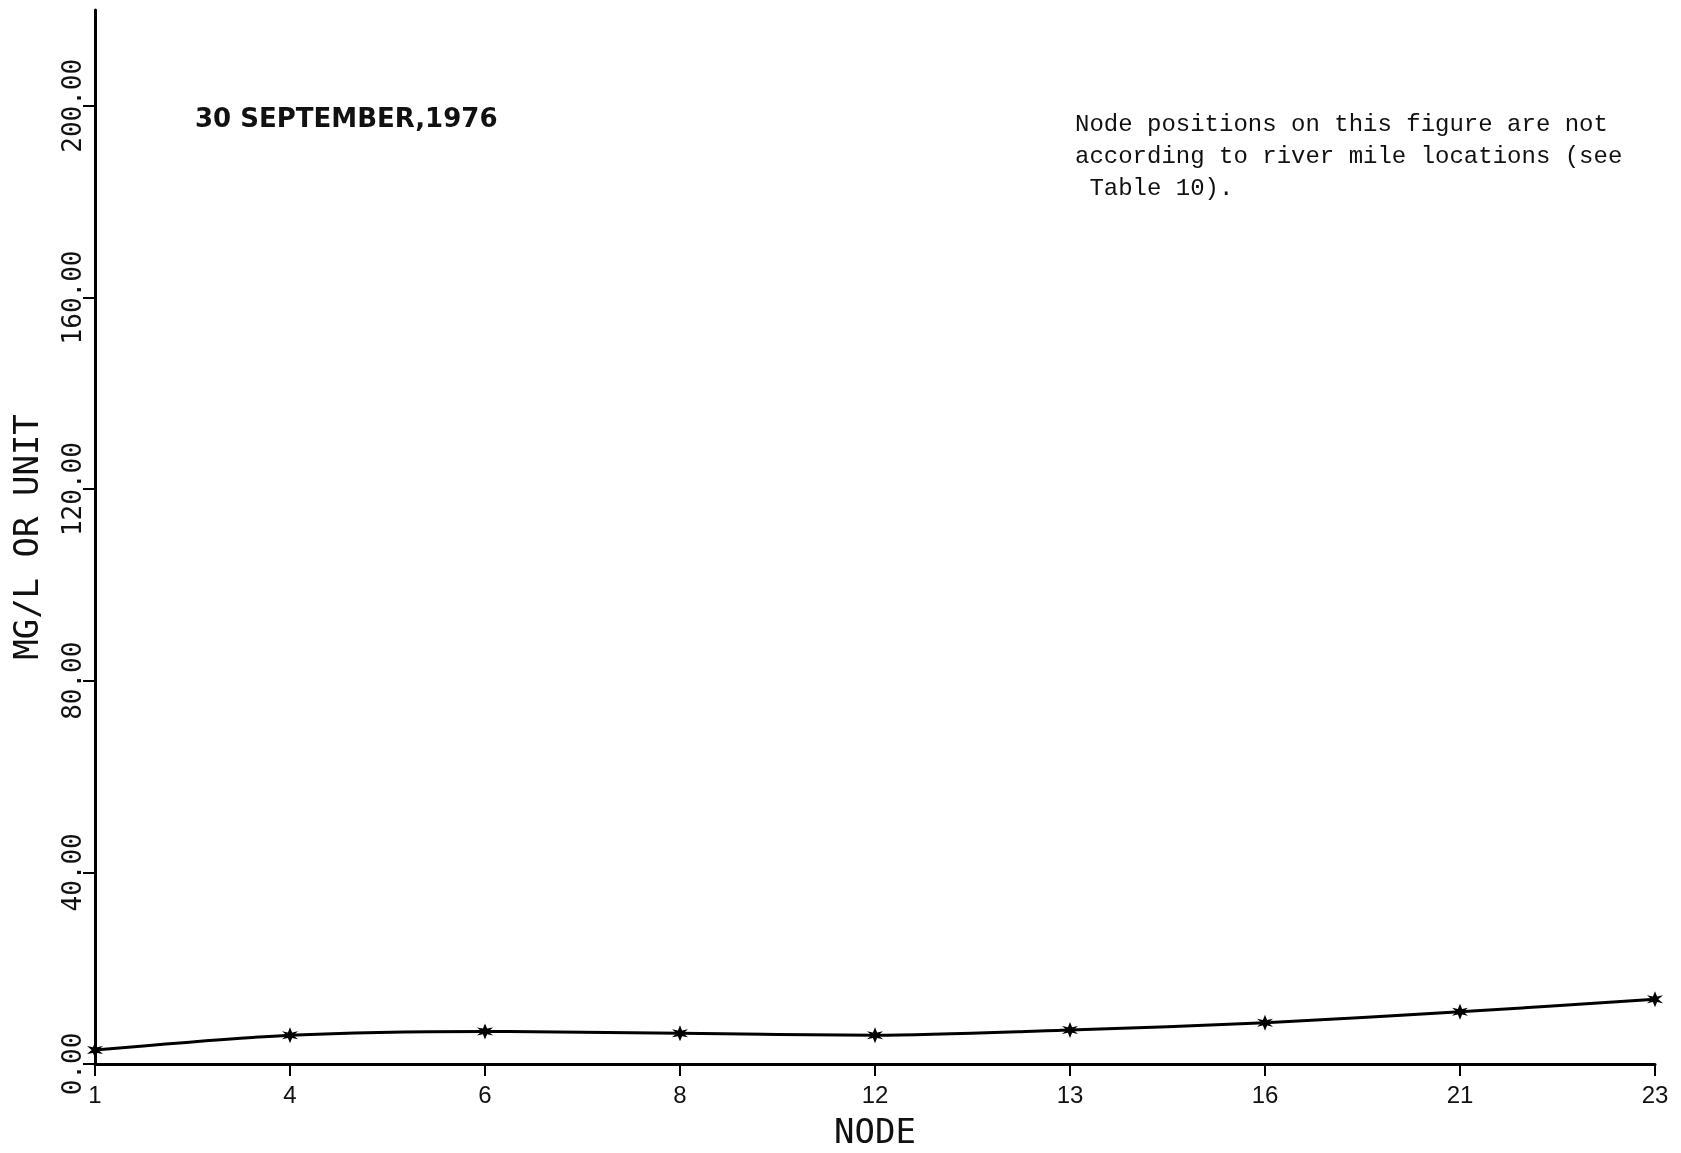 Image resolution: width=1681 pixels, height=1153 pixels. I want to click on x-tick-label: 12, so click(875, 1094).